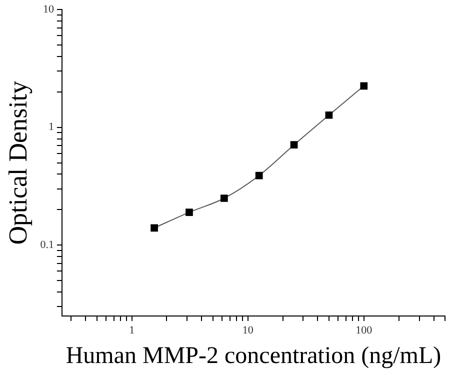 This screenshot has height=375, width=463. I want to click on x-tick-label: 10, so click(248, 330).